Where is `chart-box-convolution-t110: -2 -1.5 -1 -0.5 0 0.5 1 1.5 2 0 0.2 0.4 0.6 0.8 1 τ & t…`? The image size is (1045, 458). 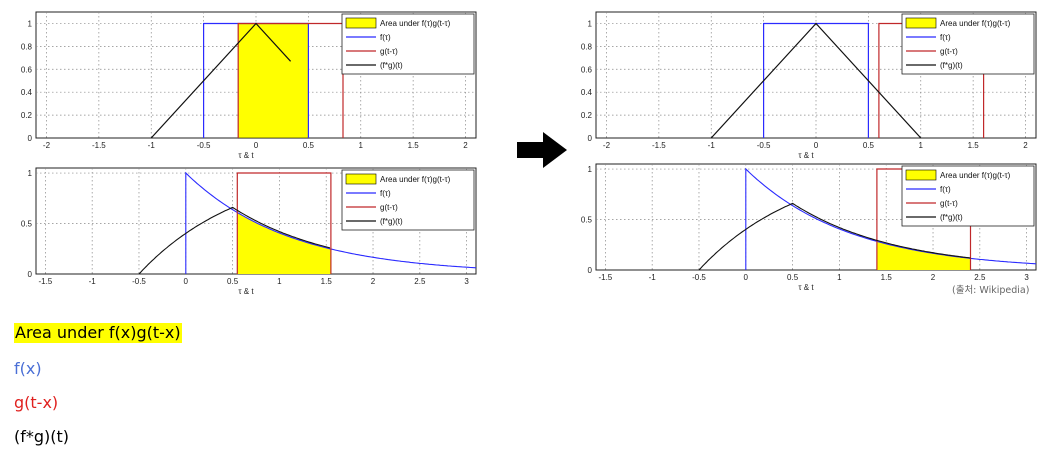 chart-box-convolution-t110: -2 -1.5 -1 -0.5 0 0.5 1 1.5 2 0 0.2 0.4 0.6 0.8 1 τ & t… is located at coordinates (809, 85).